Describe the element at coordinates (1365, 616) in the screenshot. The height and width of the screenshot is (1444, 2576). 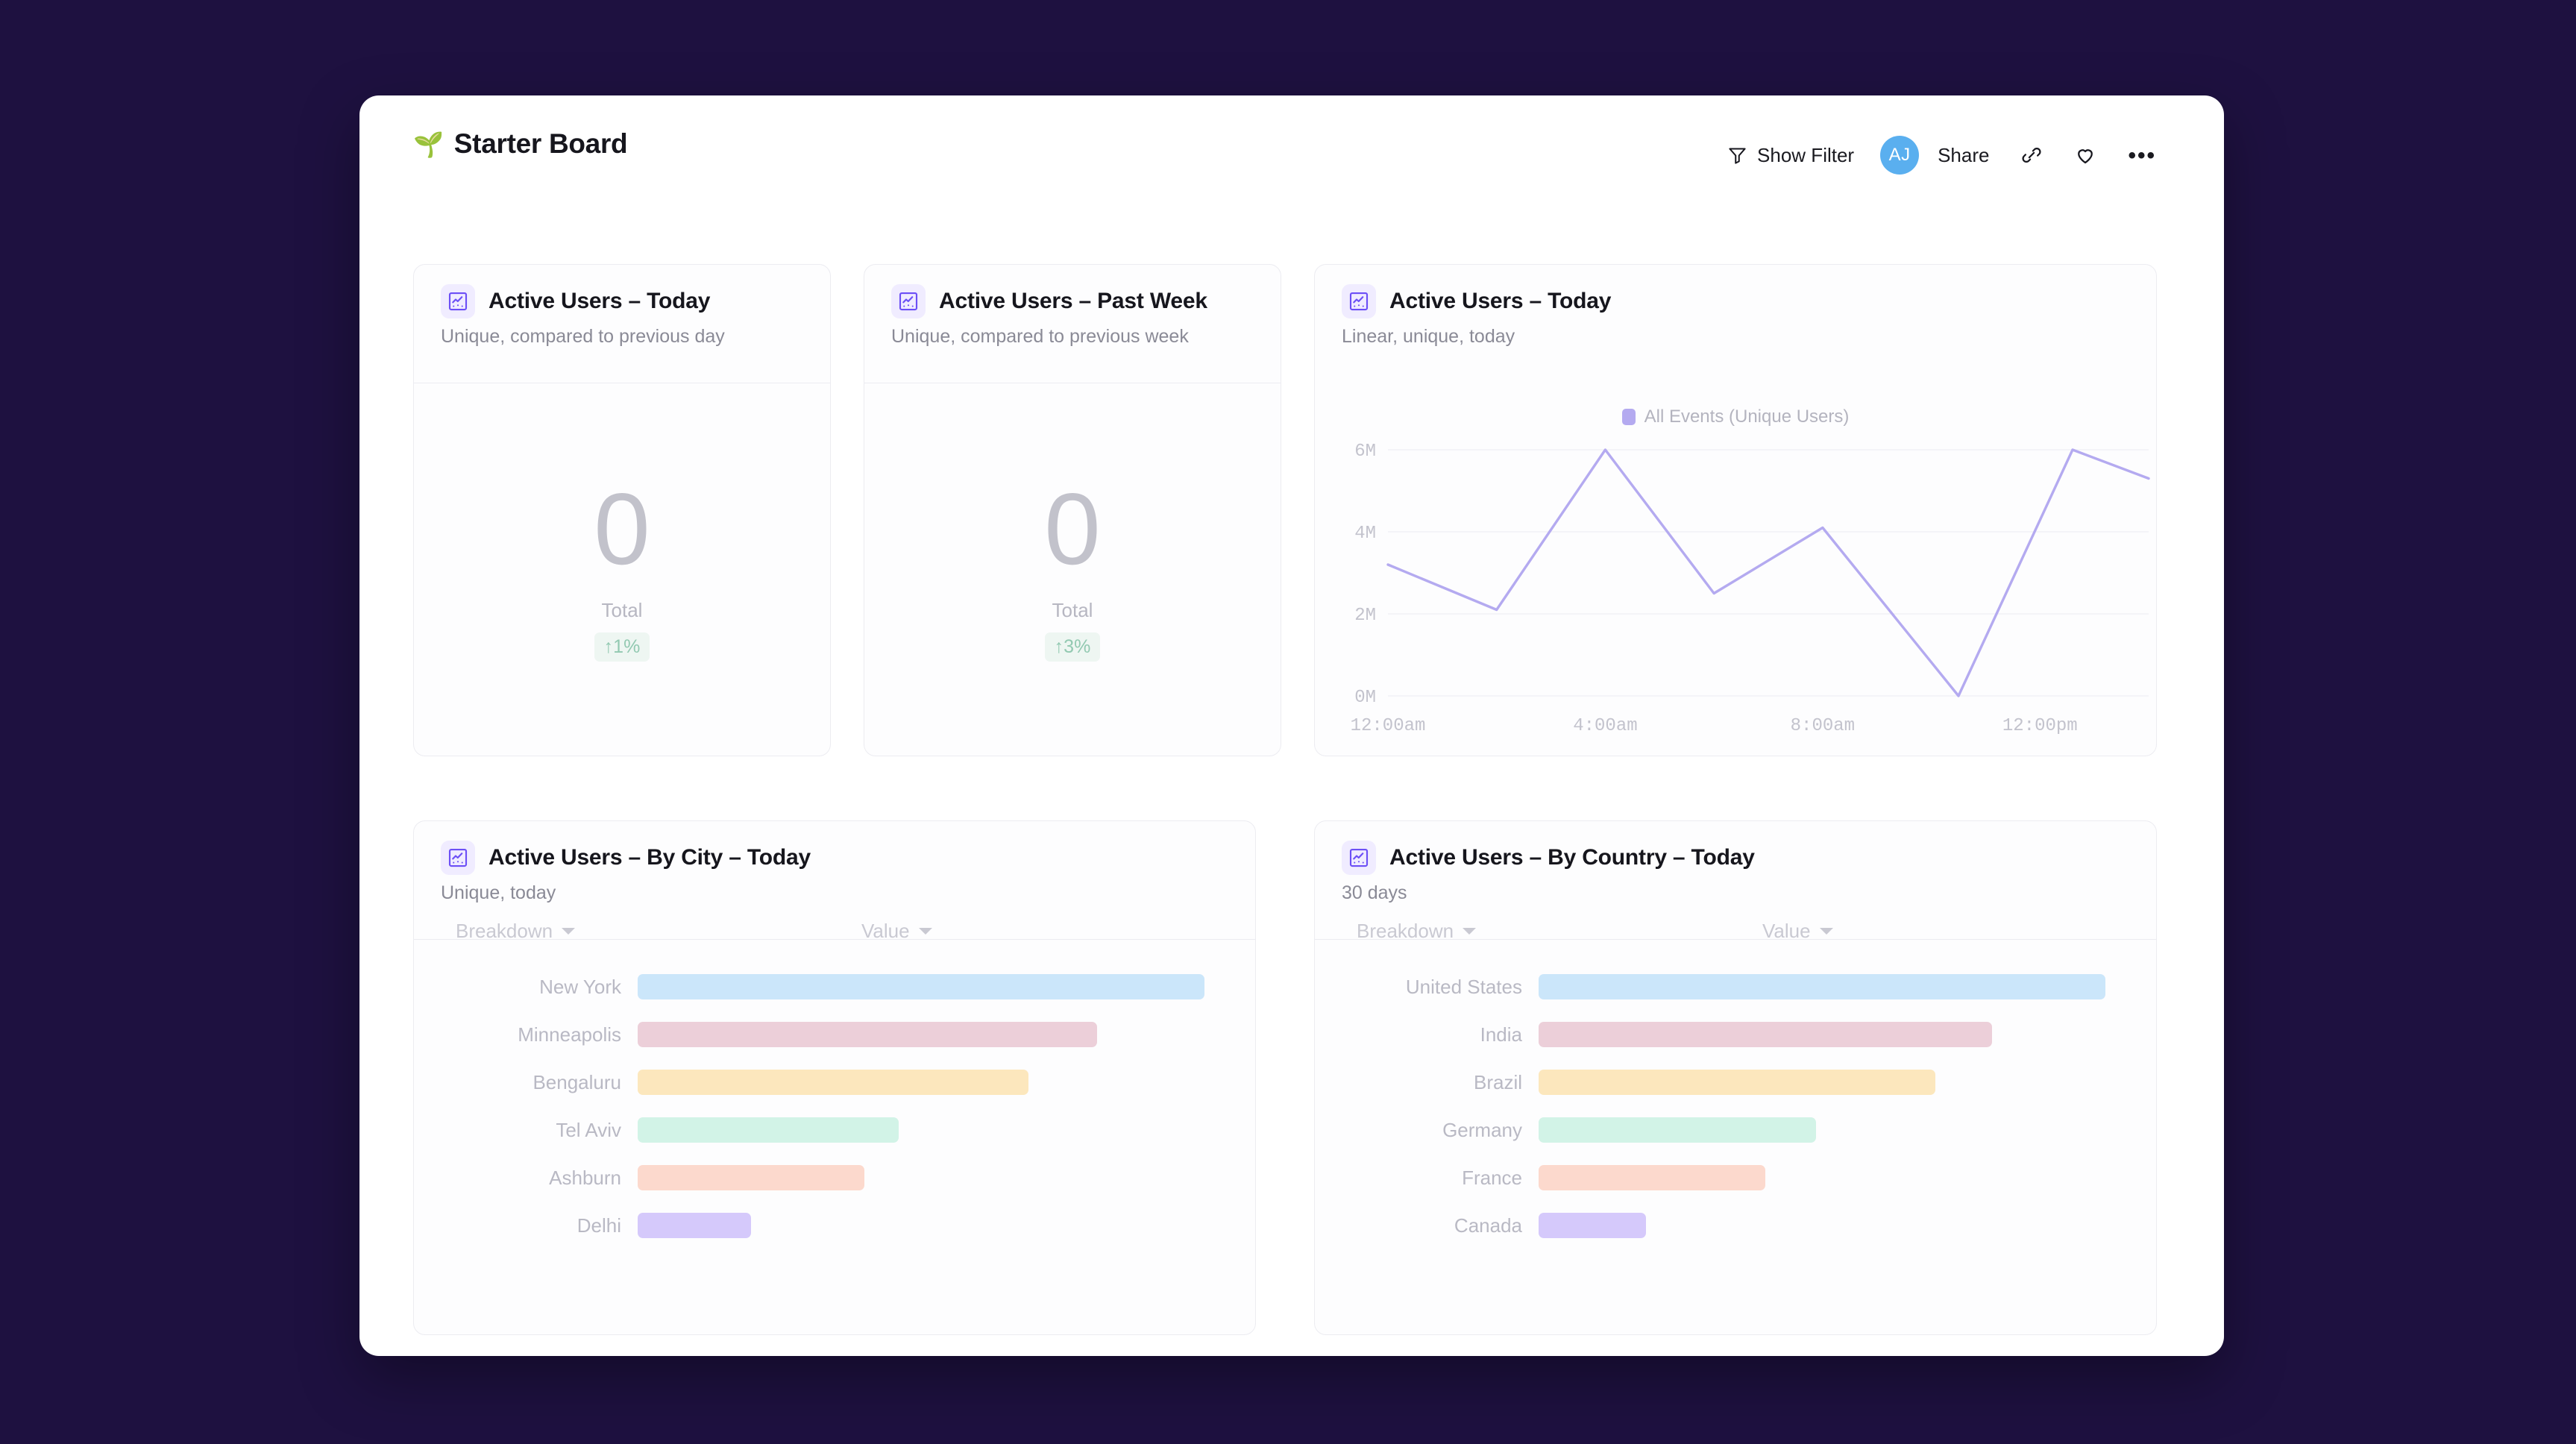
I see `y-axis-tick-label: 2M` at that location.